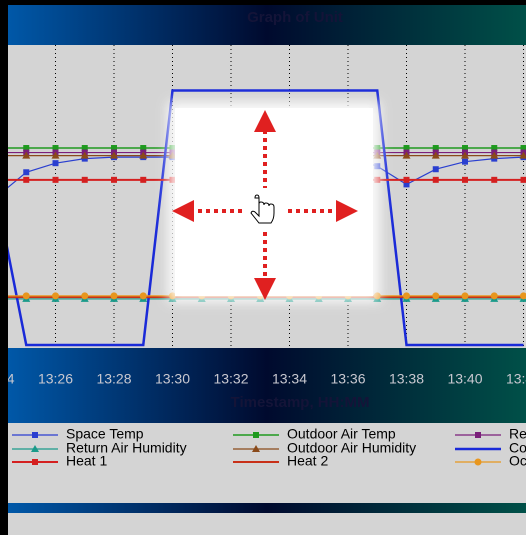 The width and height of the screenshot is (526, 535). Describe the element at coordinates (262, 209) in the screenshot. I see `hand-cursor` at that location.